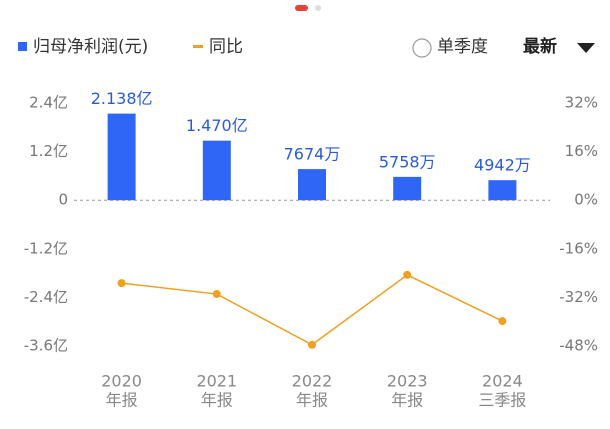 The height and width of the screenshot is (429, 610). What do you see at coordinates (502, 400) in the screenshot?
I see `x-tick-label: 三季报` at bounding box center [502, 400].